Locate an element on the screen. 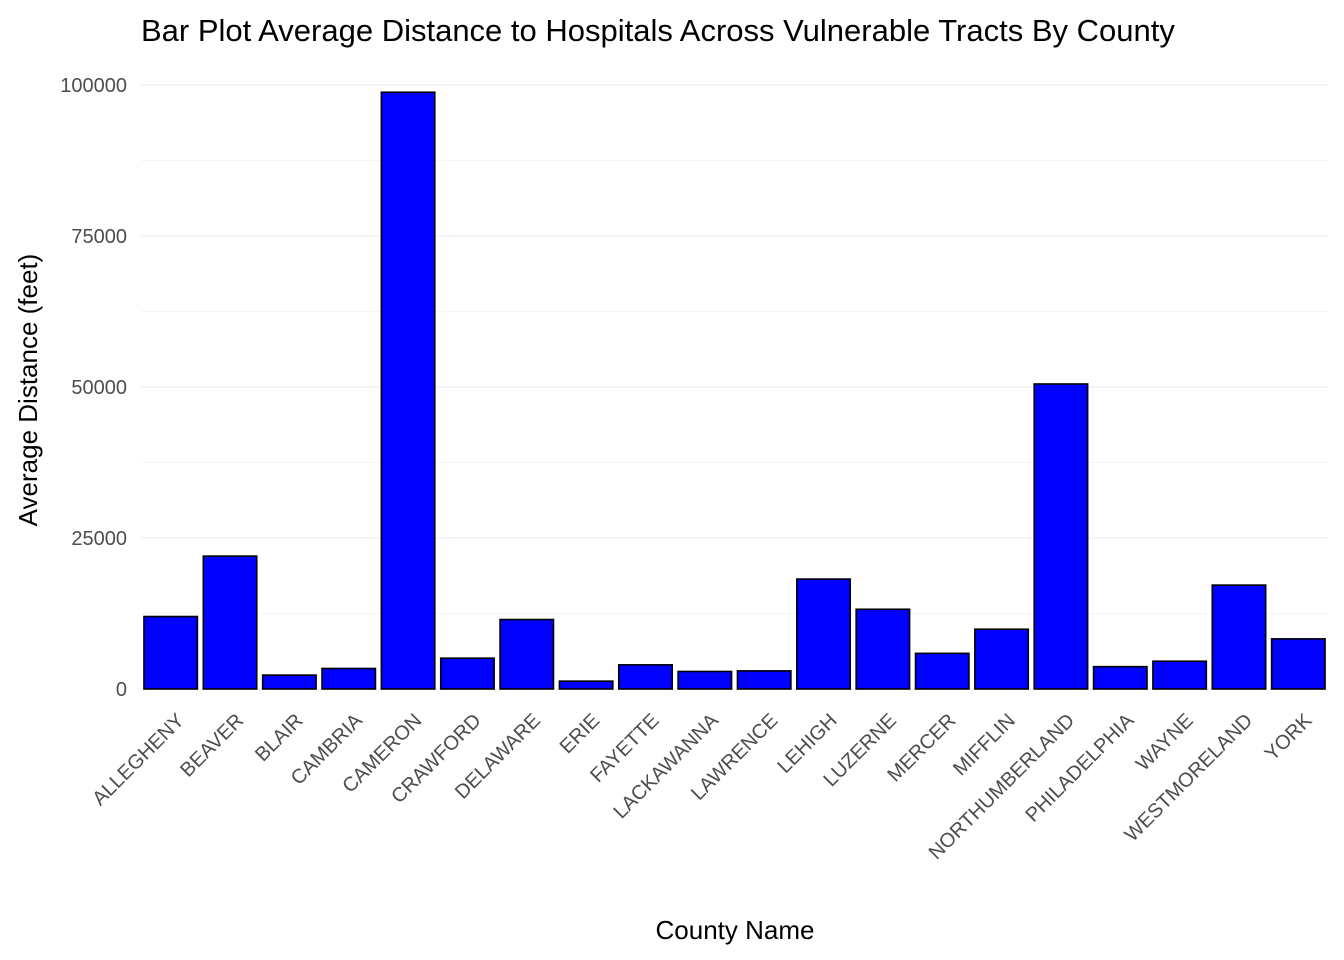 The height and width of the screenshot is (960, 1344). y-tick-label: 75000 is located at coordinates (99, 237).